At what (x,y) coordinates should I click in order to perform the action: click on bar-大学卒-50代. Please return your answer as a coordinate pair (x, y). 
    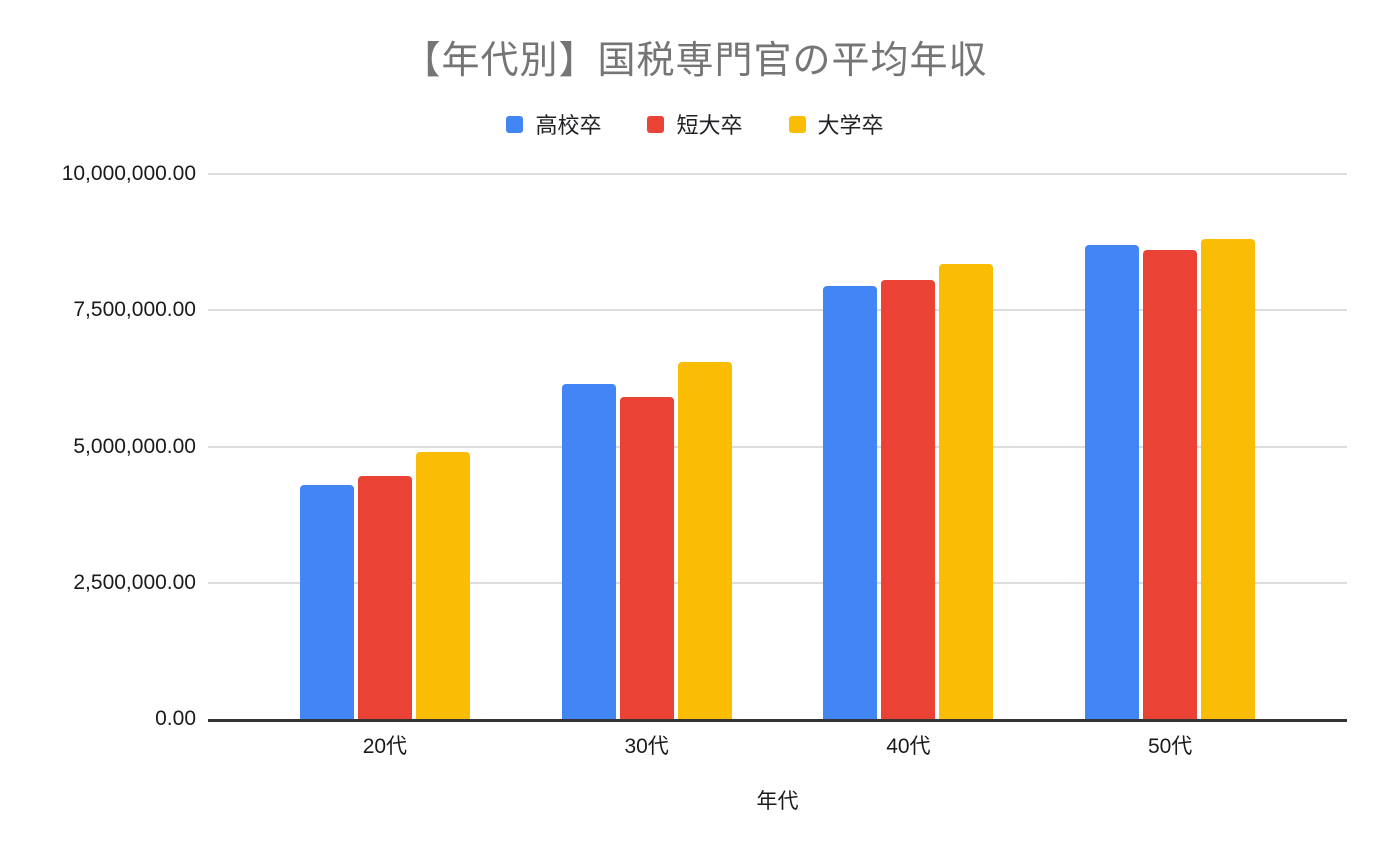
    Looking at the image, I should click on (1228, 479).